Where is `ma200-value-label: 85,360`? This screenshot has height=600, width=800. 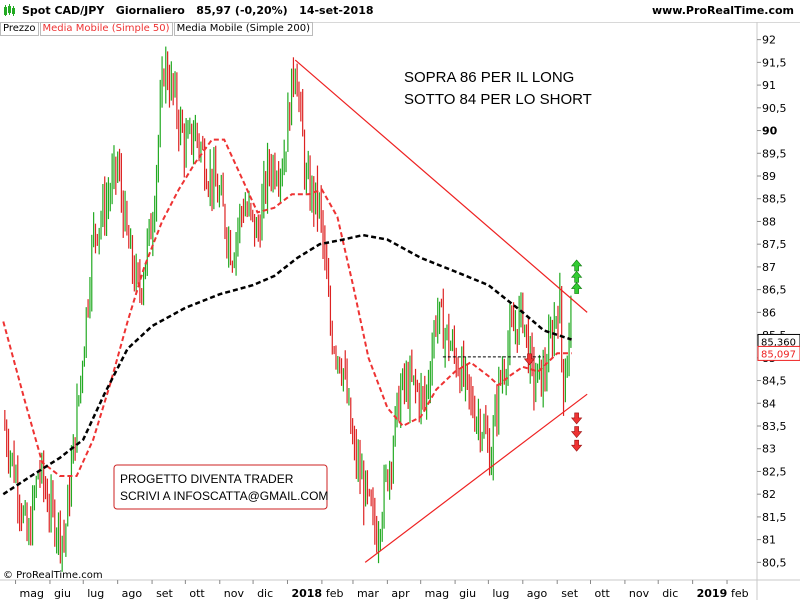 ma200-value-label: 85,360 is located at coordinates (778, 342).